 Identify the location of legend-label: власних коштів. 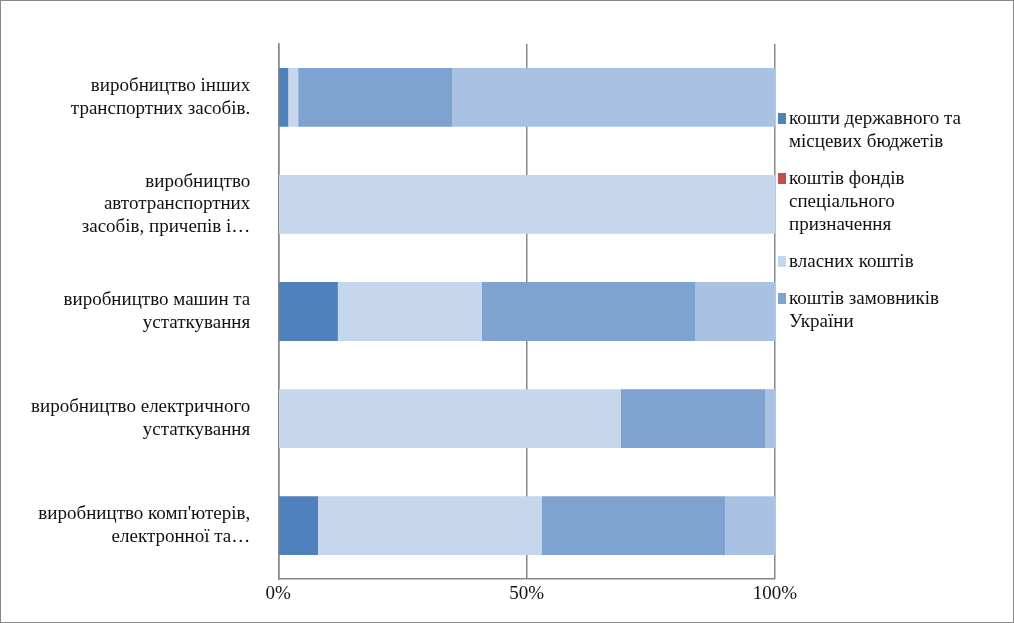
(851, 260).